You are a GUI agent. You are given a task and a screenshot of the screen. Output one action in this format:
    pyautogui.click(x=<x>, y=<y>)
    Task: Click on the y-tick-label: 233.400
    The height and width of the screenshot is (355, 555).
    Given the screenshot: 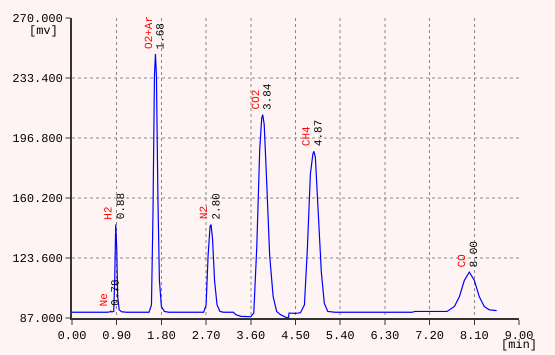 What is the action you would take?
    pyautogui.click(x=37, y=79)
    